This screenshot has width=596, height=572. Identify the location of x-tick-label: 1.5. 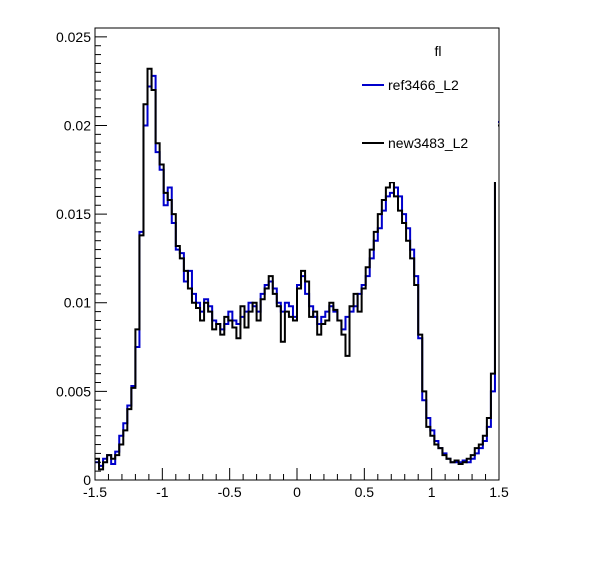
(499, 492).